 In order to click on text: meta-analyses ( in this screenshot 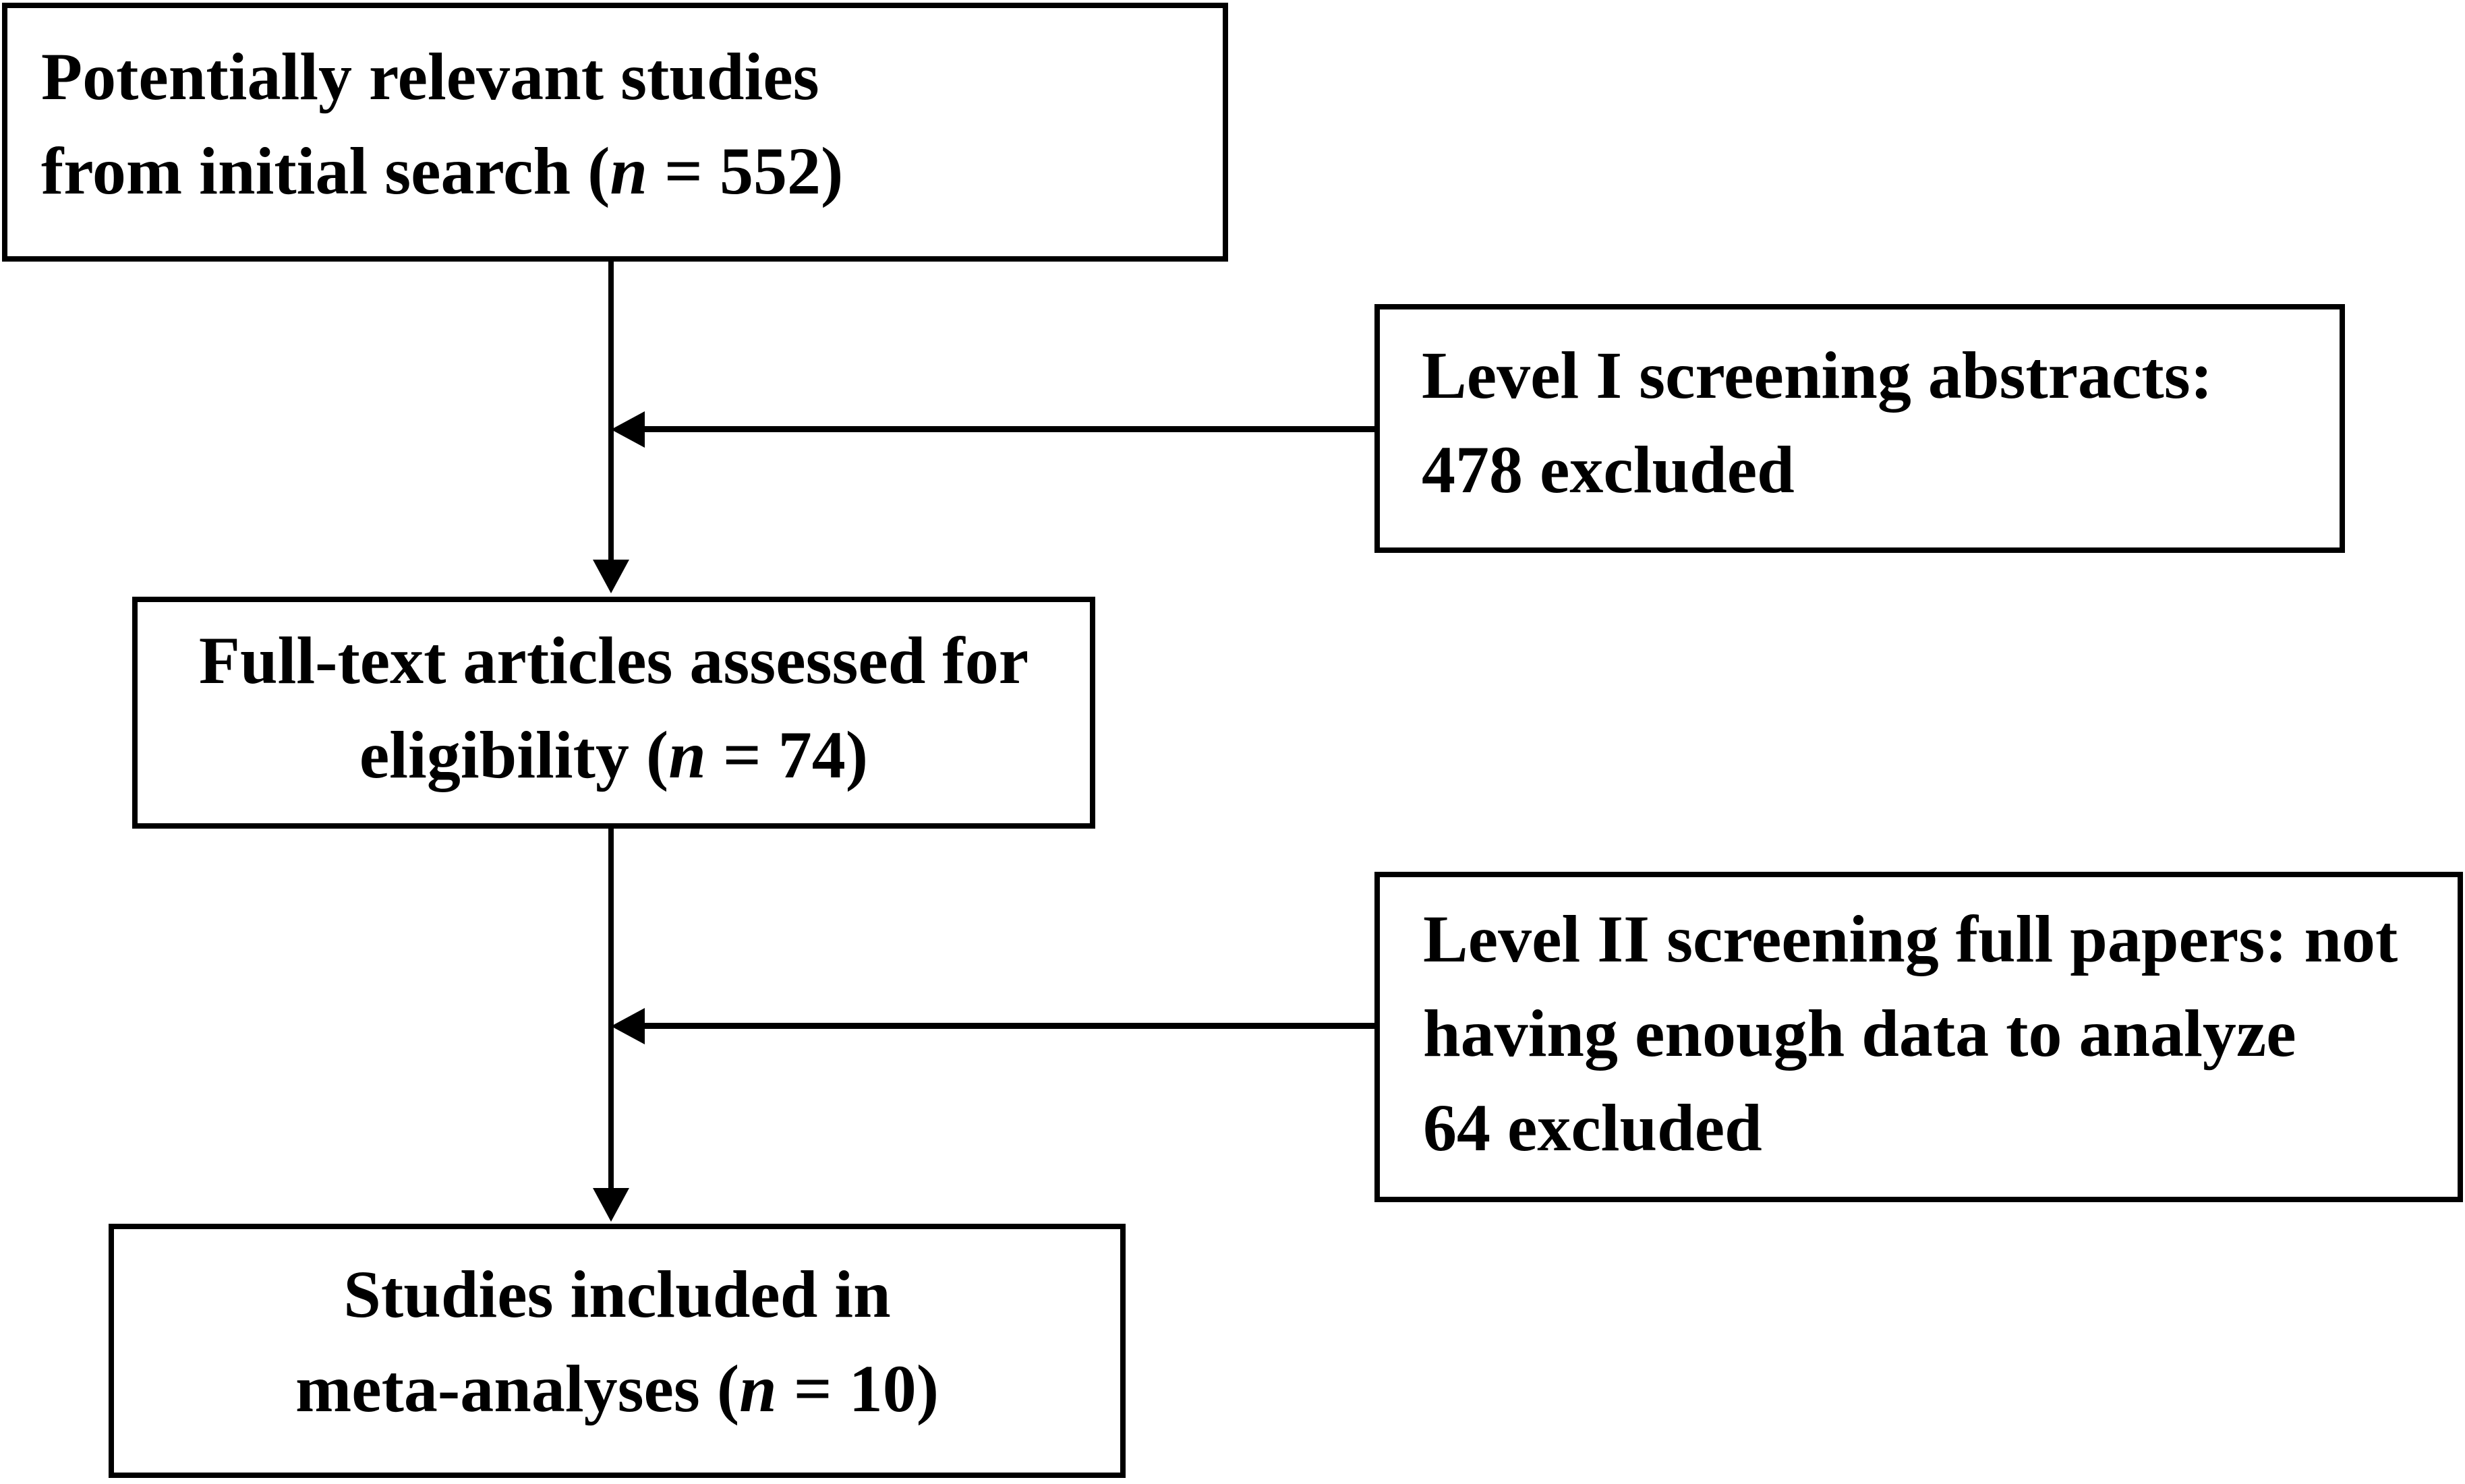, I will do `click(517, 1388)`.